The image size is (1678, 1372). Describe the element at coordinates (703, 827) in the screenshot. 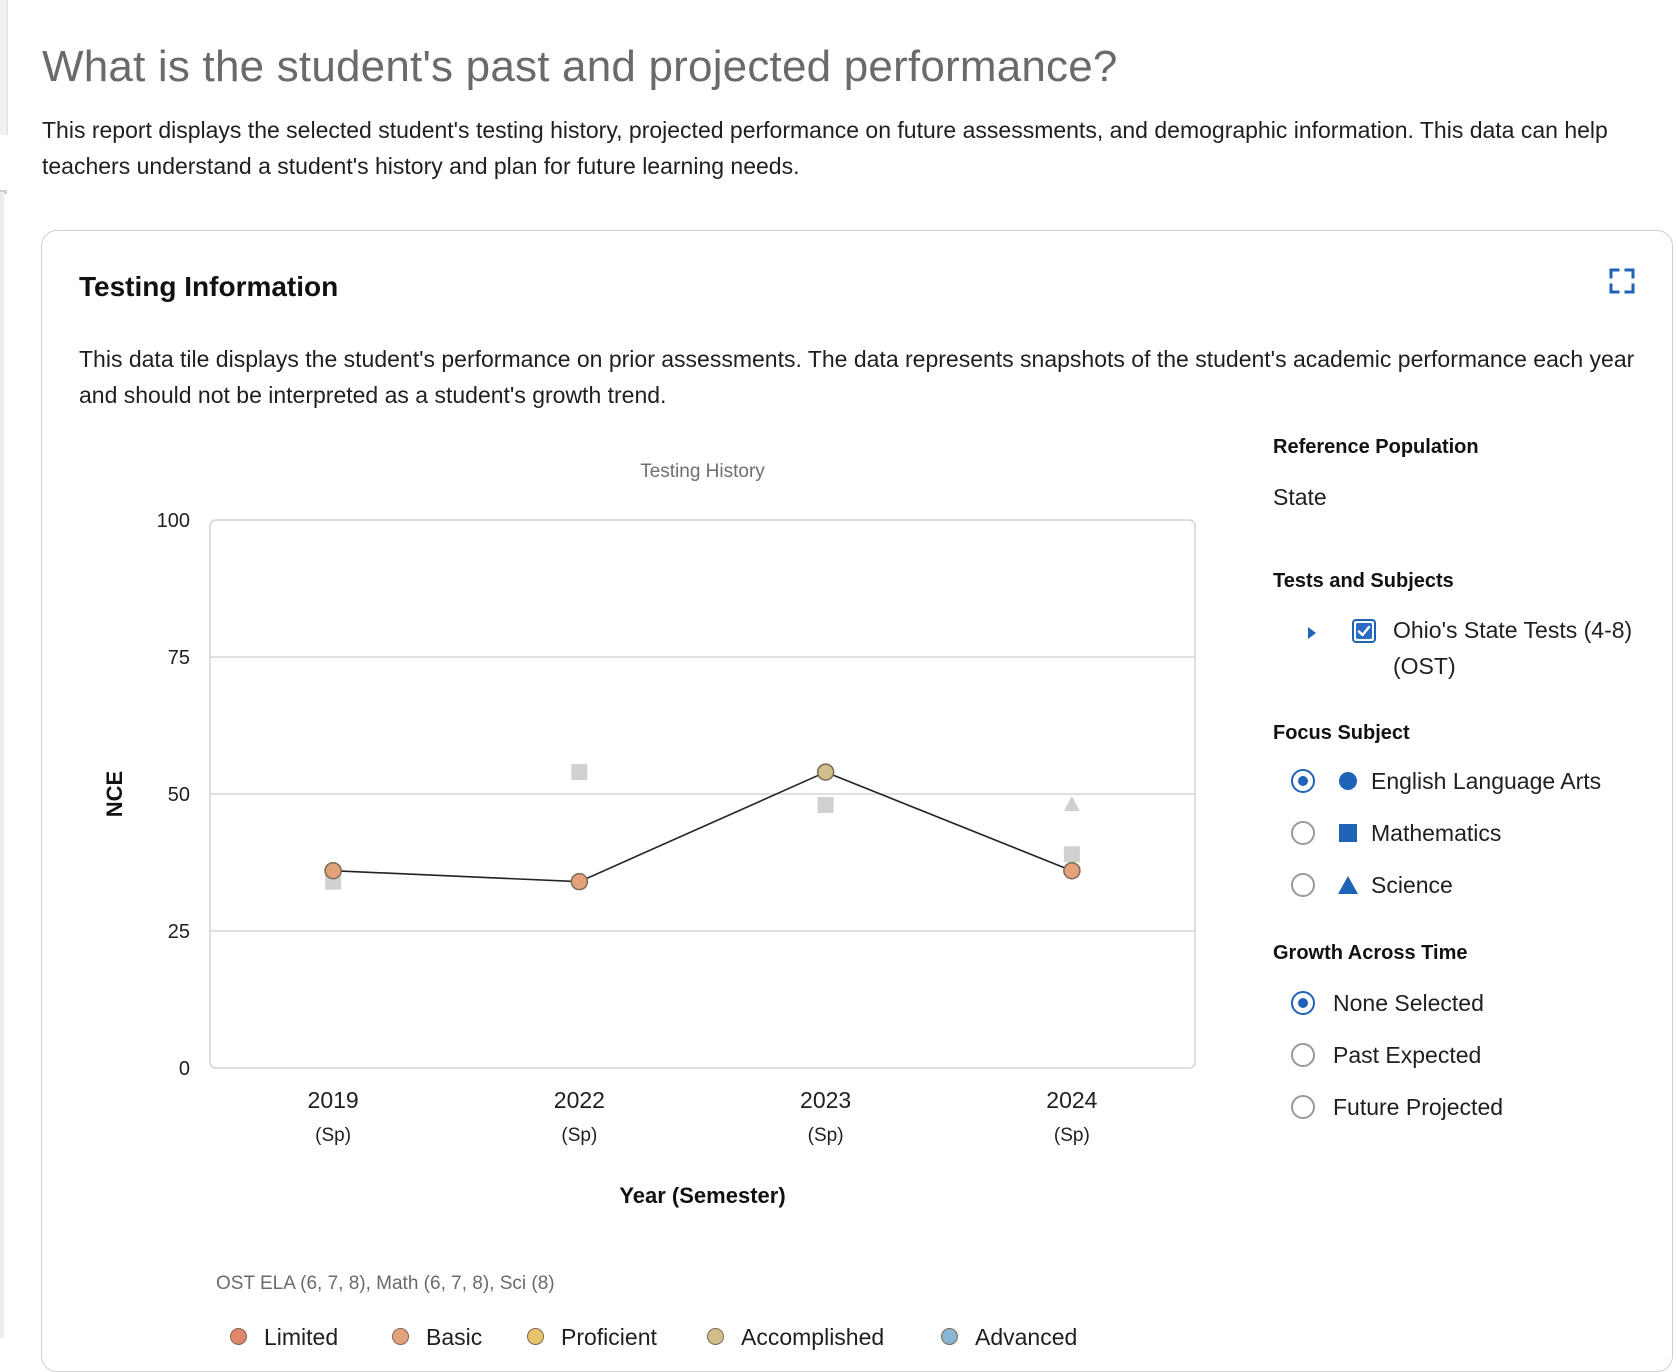

I see `ela-series-line` at that location.